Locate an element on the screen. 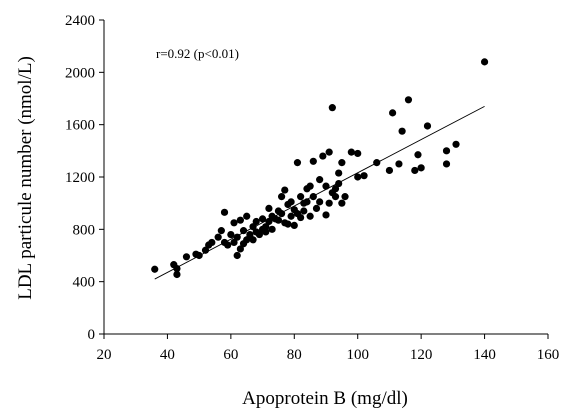 The width and height of the screenshot is (569, 412). x-tick-label: 120 is located at coordinates (421, 355).